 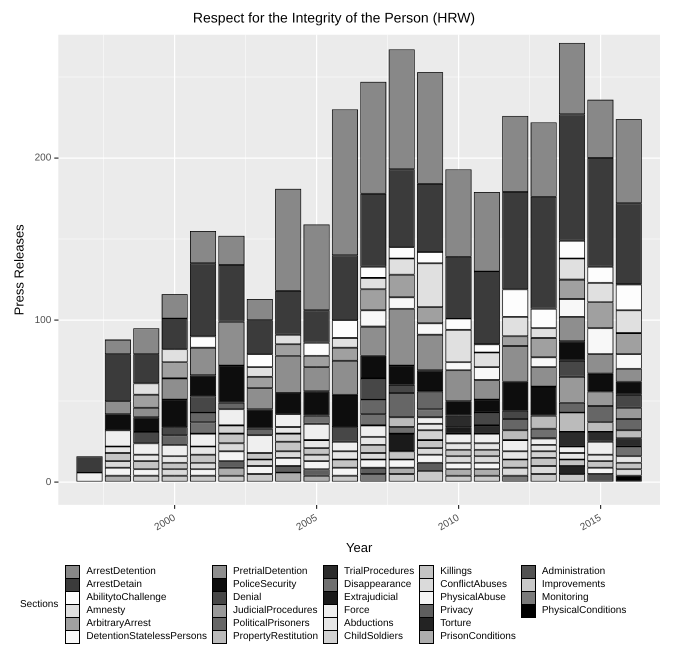 I want to click on x-tick-label: 2015, so click(x=591, y=523).